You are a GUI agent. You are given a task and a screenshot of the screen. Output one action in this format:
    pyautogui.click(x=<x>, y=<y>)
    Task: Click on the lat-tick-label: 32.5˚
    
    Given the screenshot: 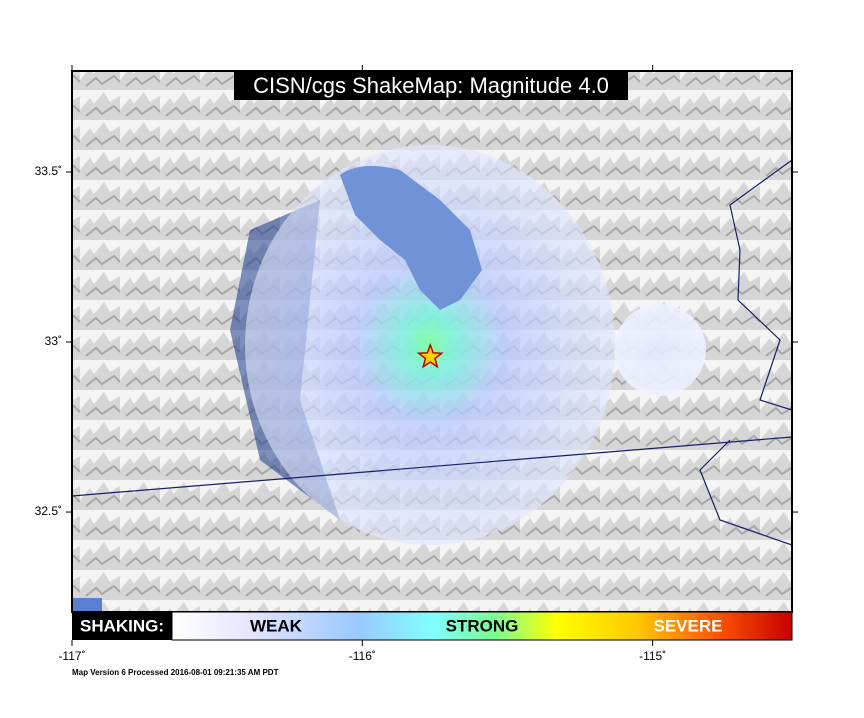 What is the action you would take?
    pyautogui.click(x=48, y=511)
    